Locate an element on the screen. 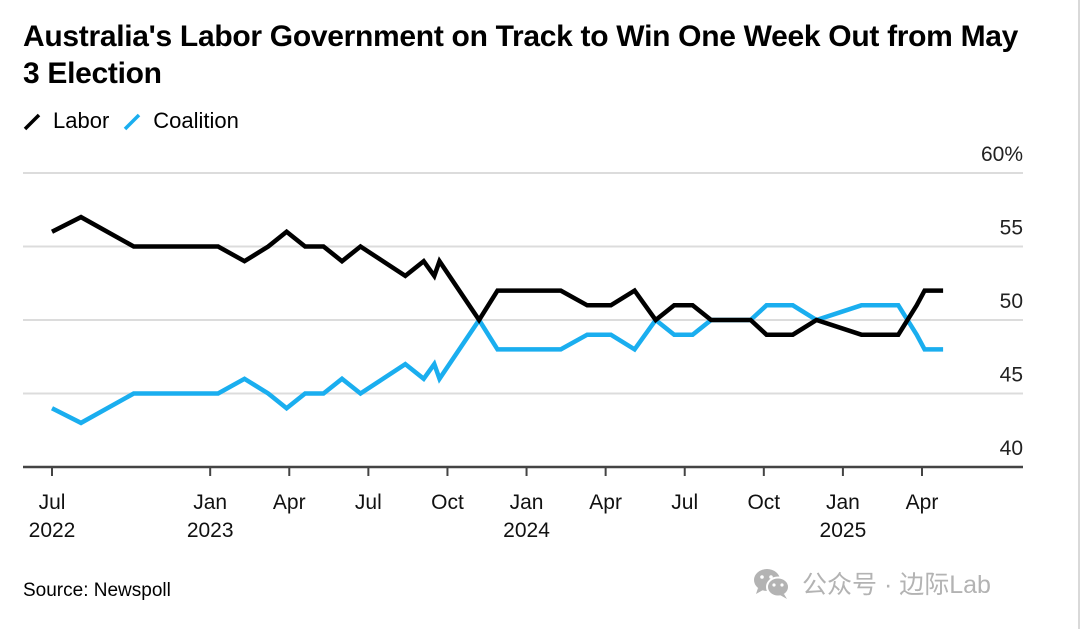  wechat-icon is located at coordinates (772, 584).